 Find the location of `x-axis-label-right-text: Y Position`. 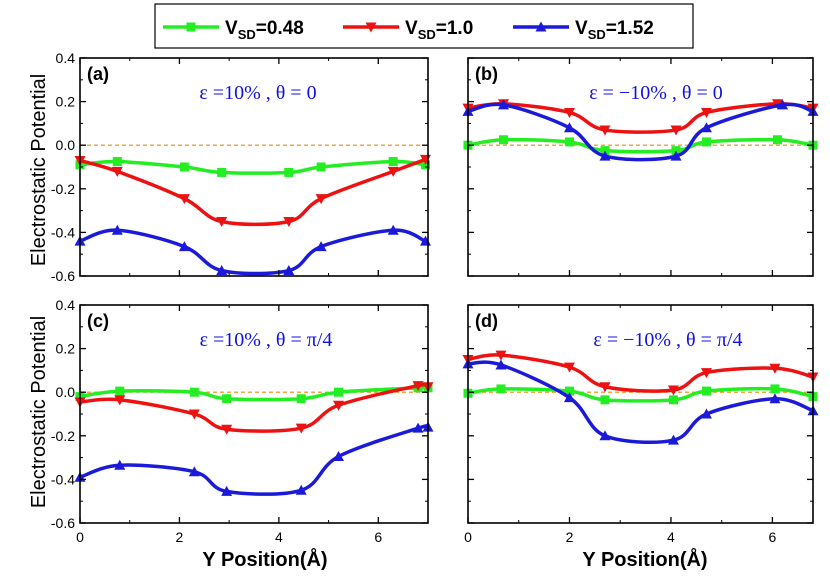

x-axis-label-right-text: Y Position is located at coordinates (630, 560).